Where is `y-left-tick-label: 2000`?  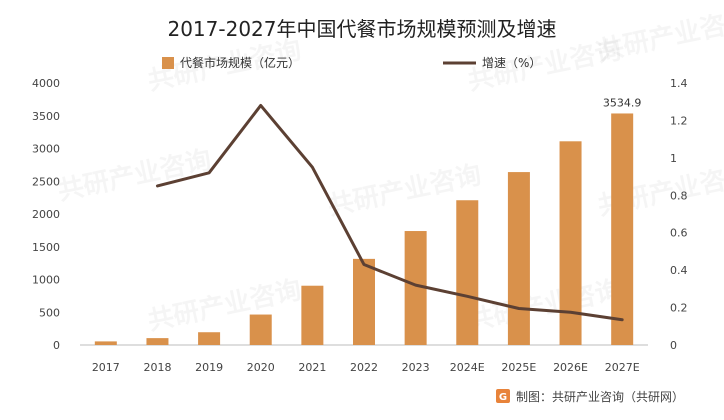
y-left-tick-label: 2000 is located at coordinates (46, 214).